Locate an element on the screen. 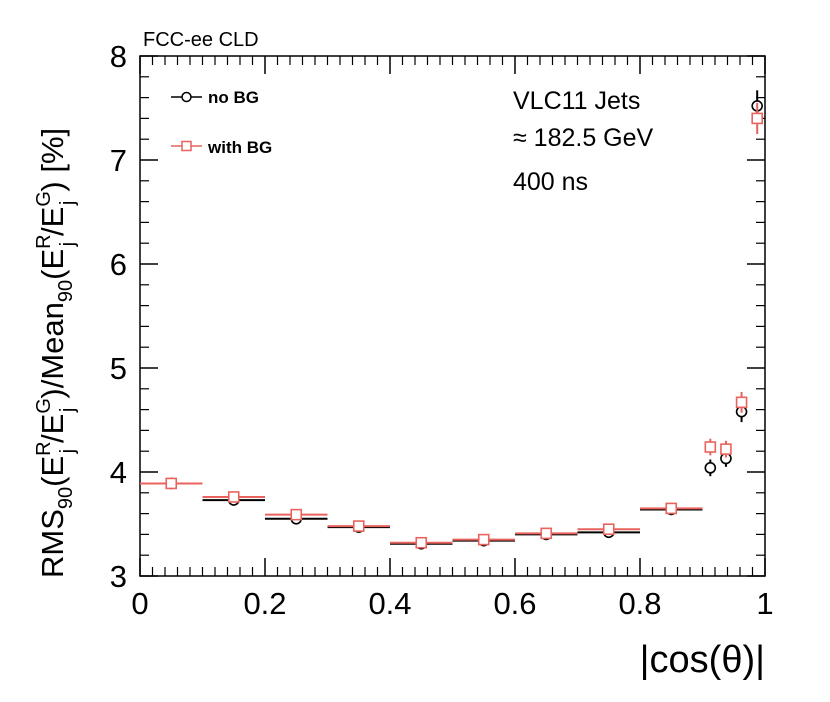 Image resolution: width=830 pixels, height=702 pixels. y-axis-label: RMS90(ER j/EG j)/Mean90(ER j/EG j) [%] is located at coordinates (56, 353).